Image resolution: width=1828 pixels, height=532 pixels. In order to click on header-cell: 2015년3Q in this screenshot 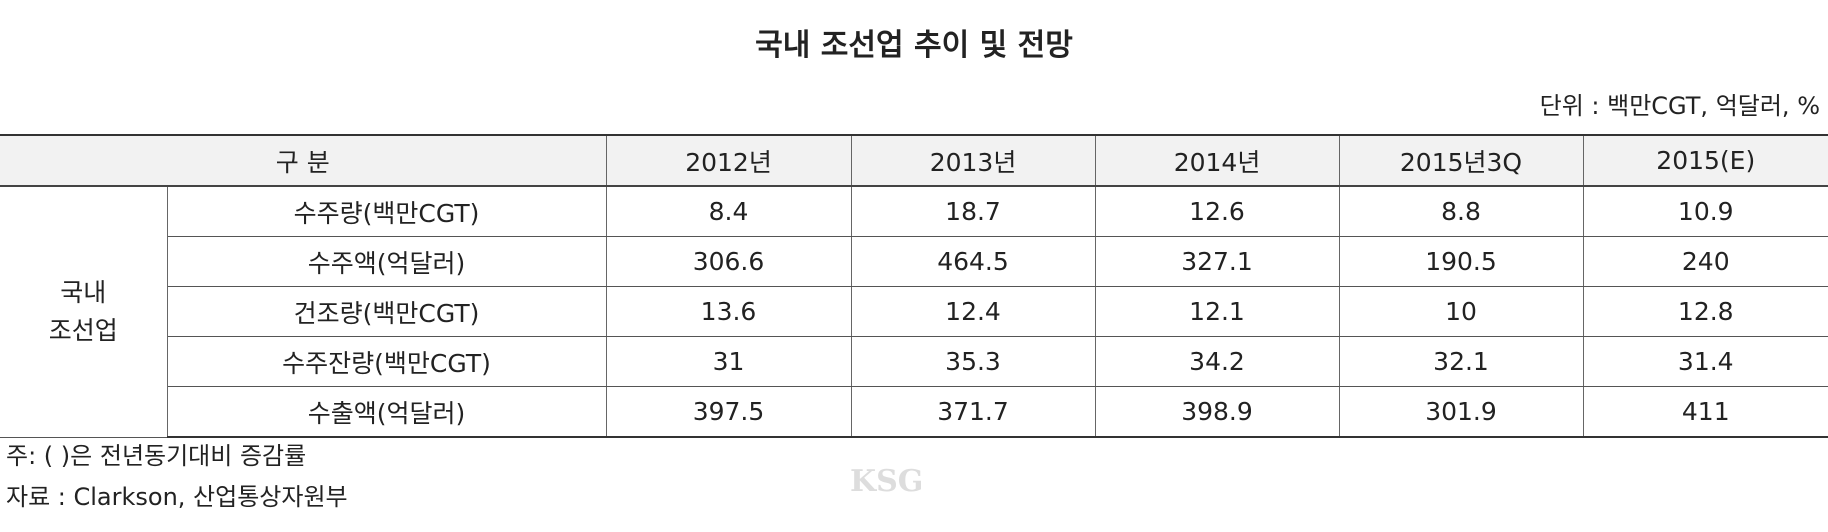, I will do `click(1461, 160)`.